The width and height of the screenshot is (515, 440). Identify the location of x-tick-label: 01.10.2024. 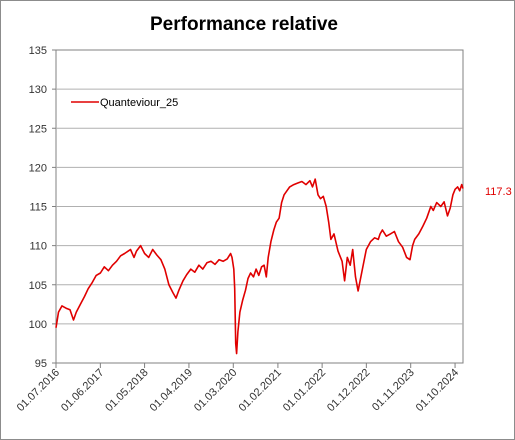
(437, 390).